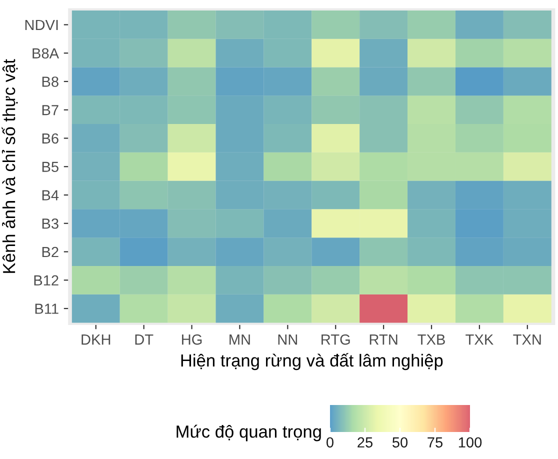 The image size is (558, 459). I want to click on y-axis-title: Kênh ảnh và chỉ số thực vật, so click(10, 166).